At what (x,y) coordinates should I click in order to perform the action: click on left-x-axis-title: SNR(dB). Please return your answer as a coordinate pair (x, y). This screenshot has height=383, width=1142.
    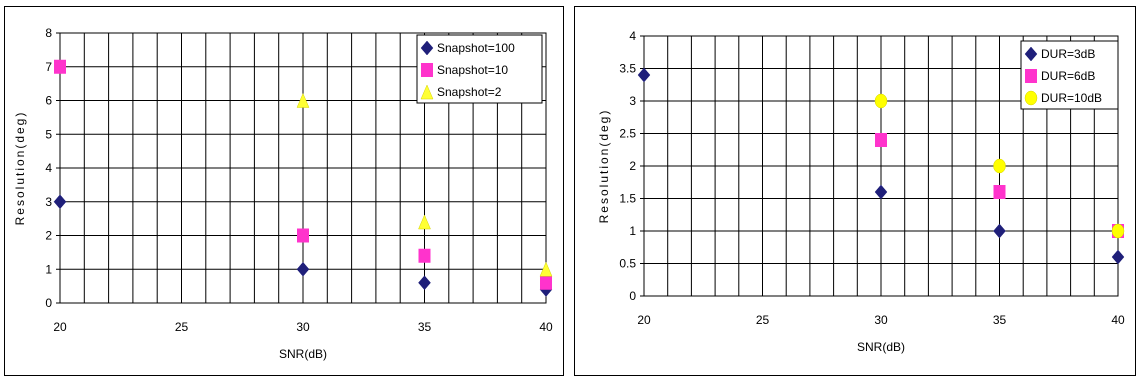
    Looking at the image, I should click on (303, 354).